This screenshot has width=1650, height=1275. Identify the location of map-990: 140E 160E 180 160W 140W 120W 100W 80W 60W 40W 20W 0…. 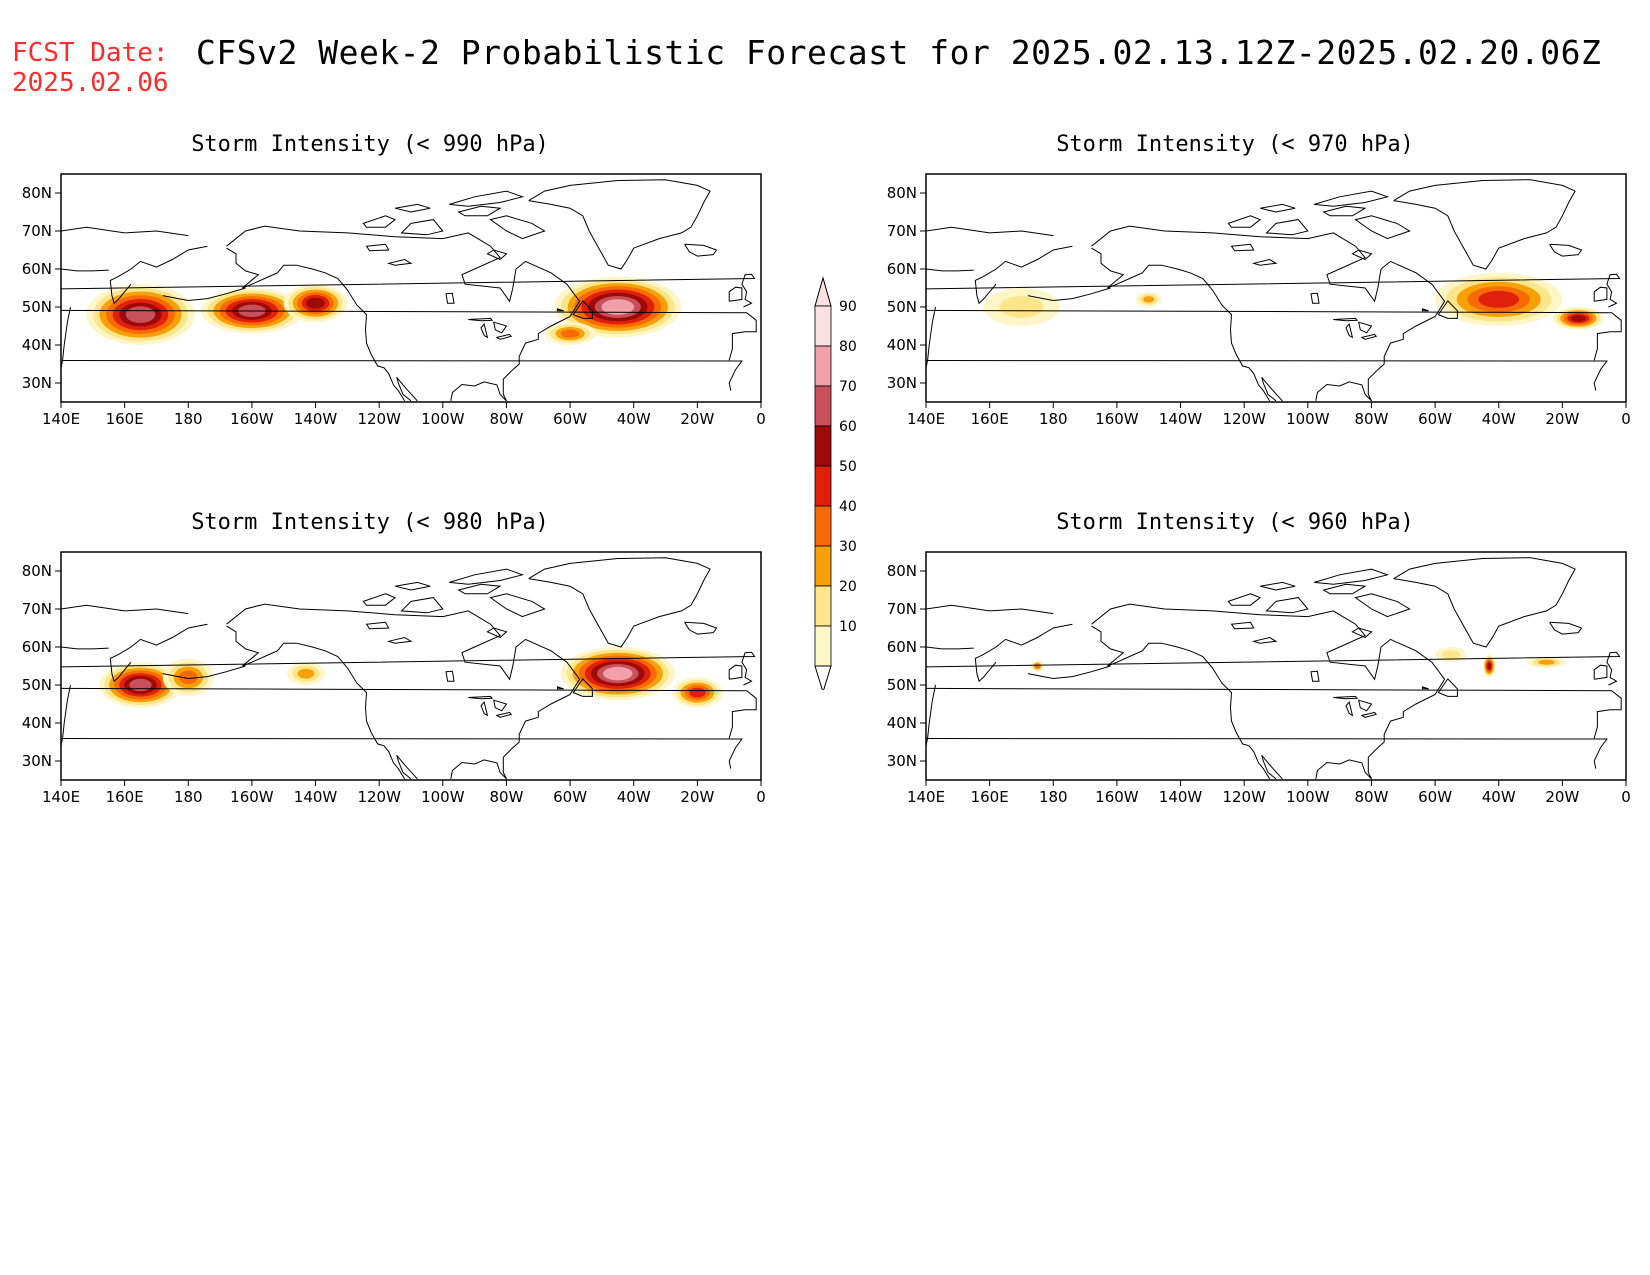
(394, 300).